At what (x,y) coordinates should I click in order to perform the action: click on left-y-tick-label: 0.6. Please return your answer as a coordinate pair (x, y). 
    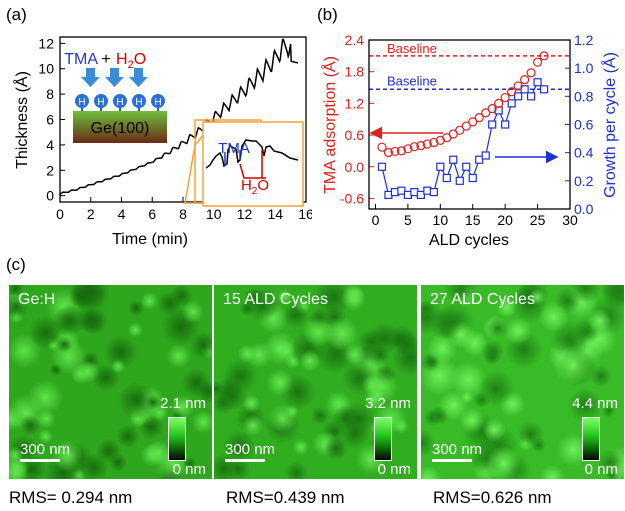
    Looking at the image, I should click on (355, 135).